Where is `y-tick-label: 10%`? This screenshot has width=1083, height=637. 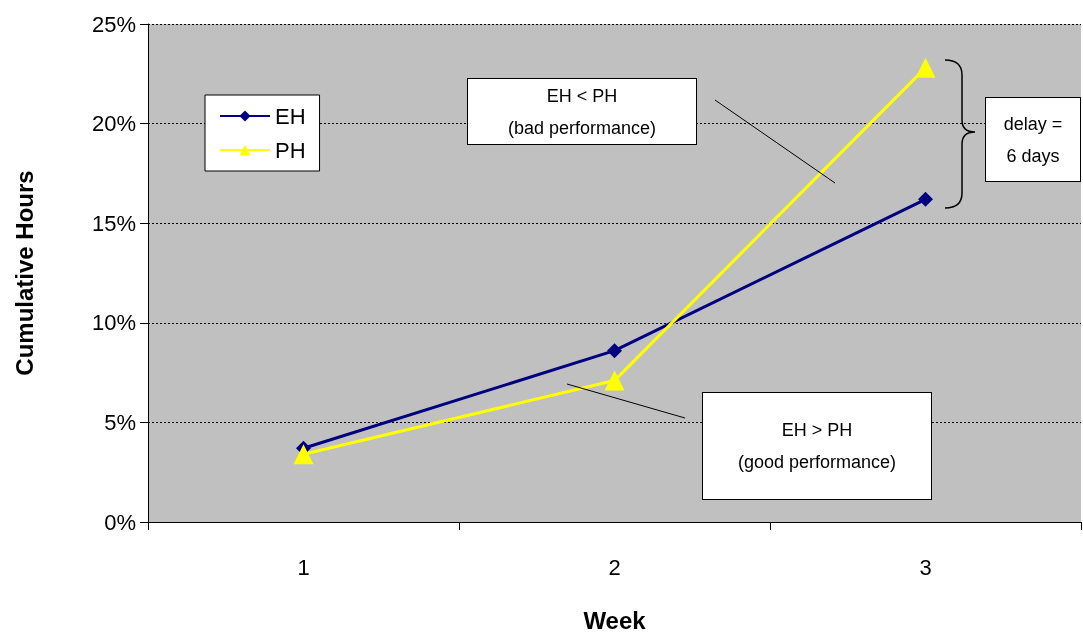 y-tick-label: 10% is located at coordinates (113, 323).